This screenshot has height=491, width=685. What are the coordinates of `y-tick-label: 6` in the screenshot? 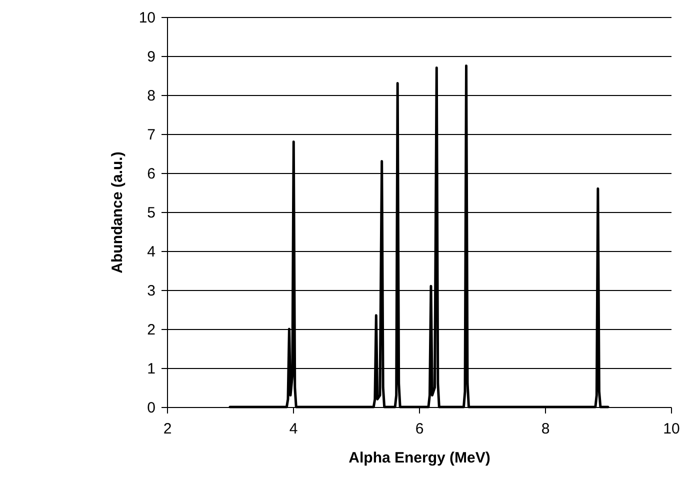 It's located at (151, 174).